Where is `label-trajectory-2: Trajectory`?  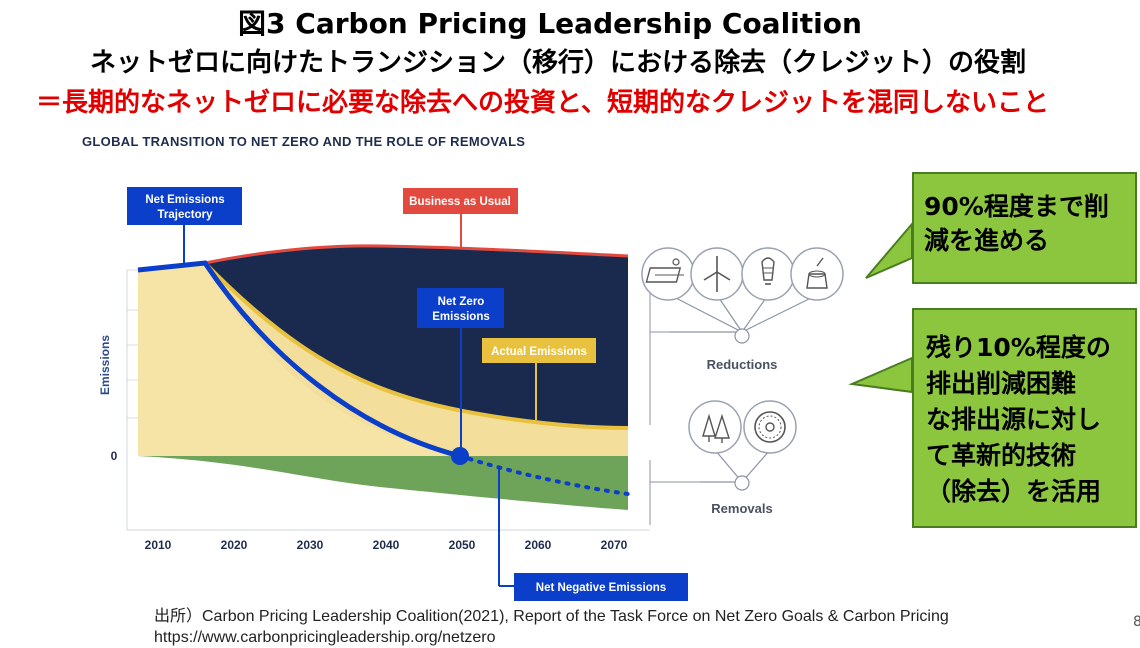
label-trajectory-2: Trajectory is located at coordinates (186, 215).